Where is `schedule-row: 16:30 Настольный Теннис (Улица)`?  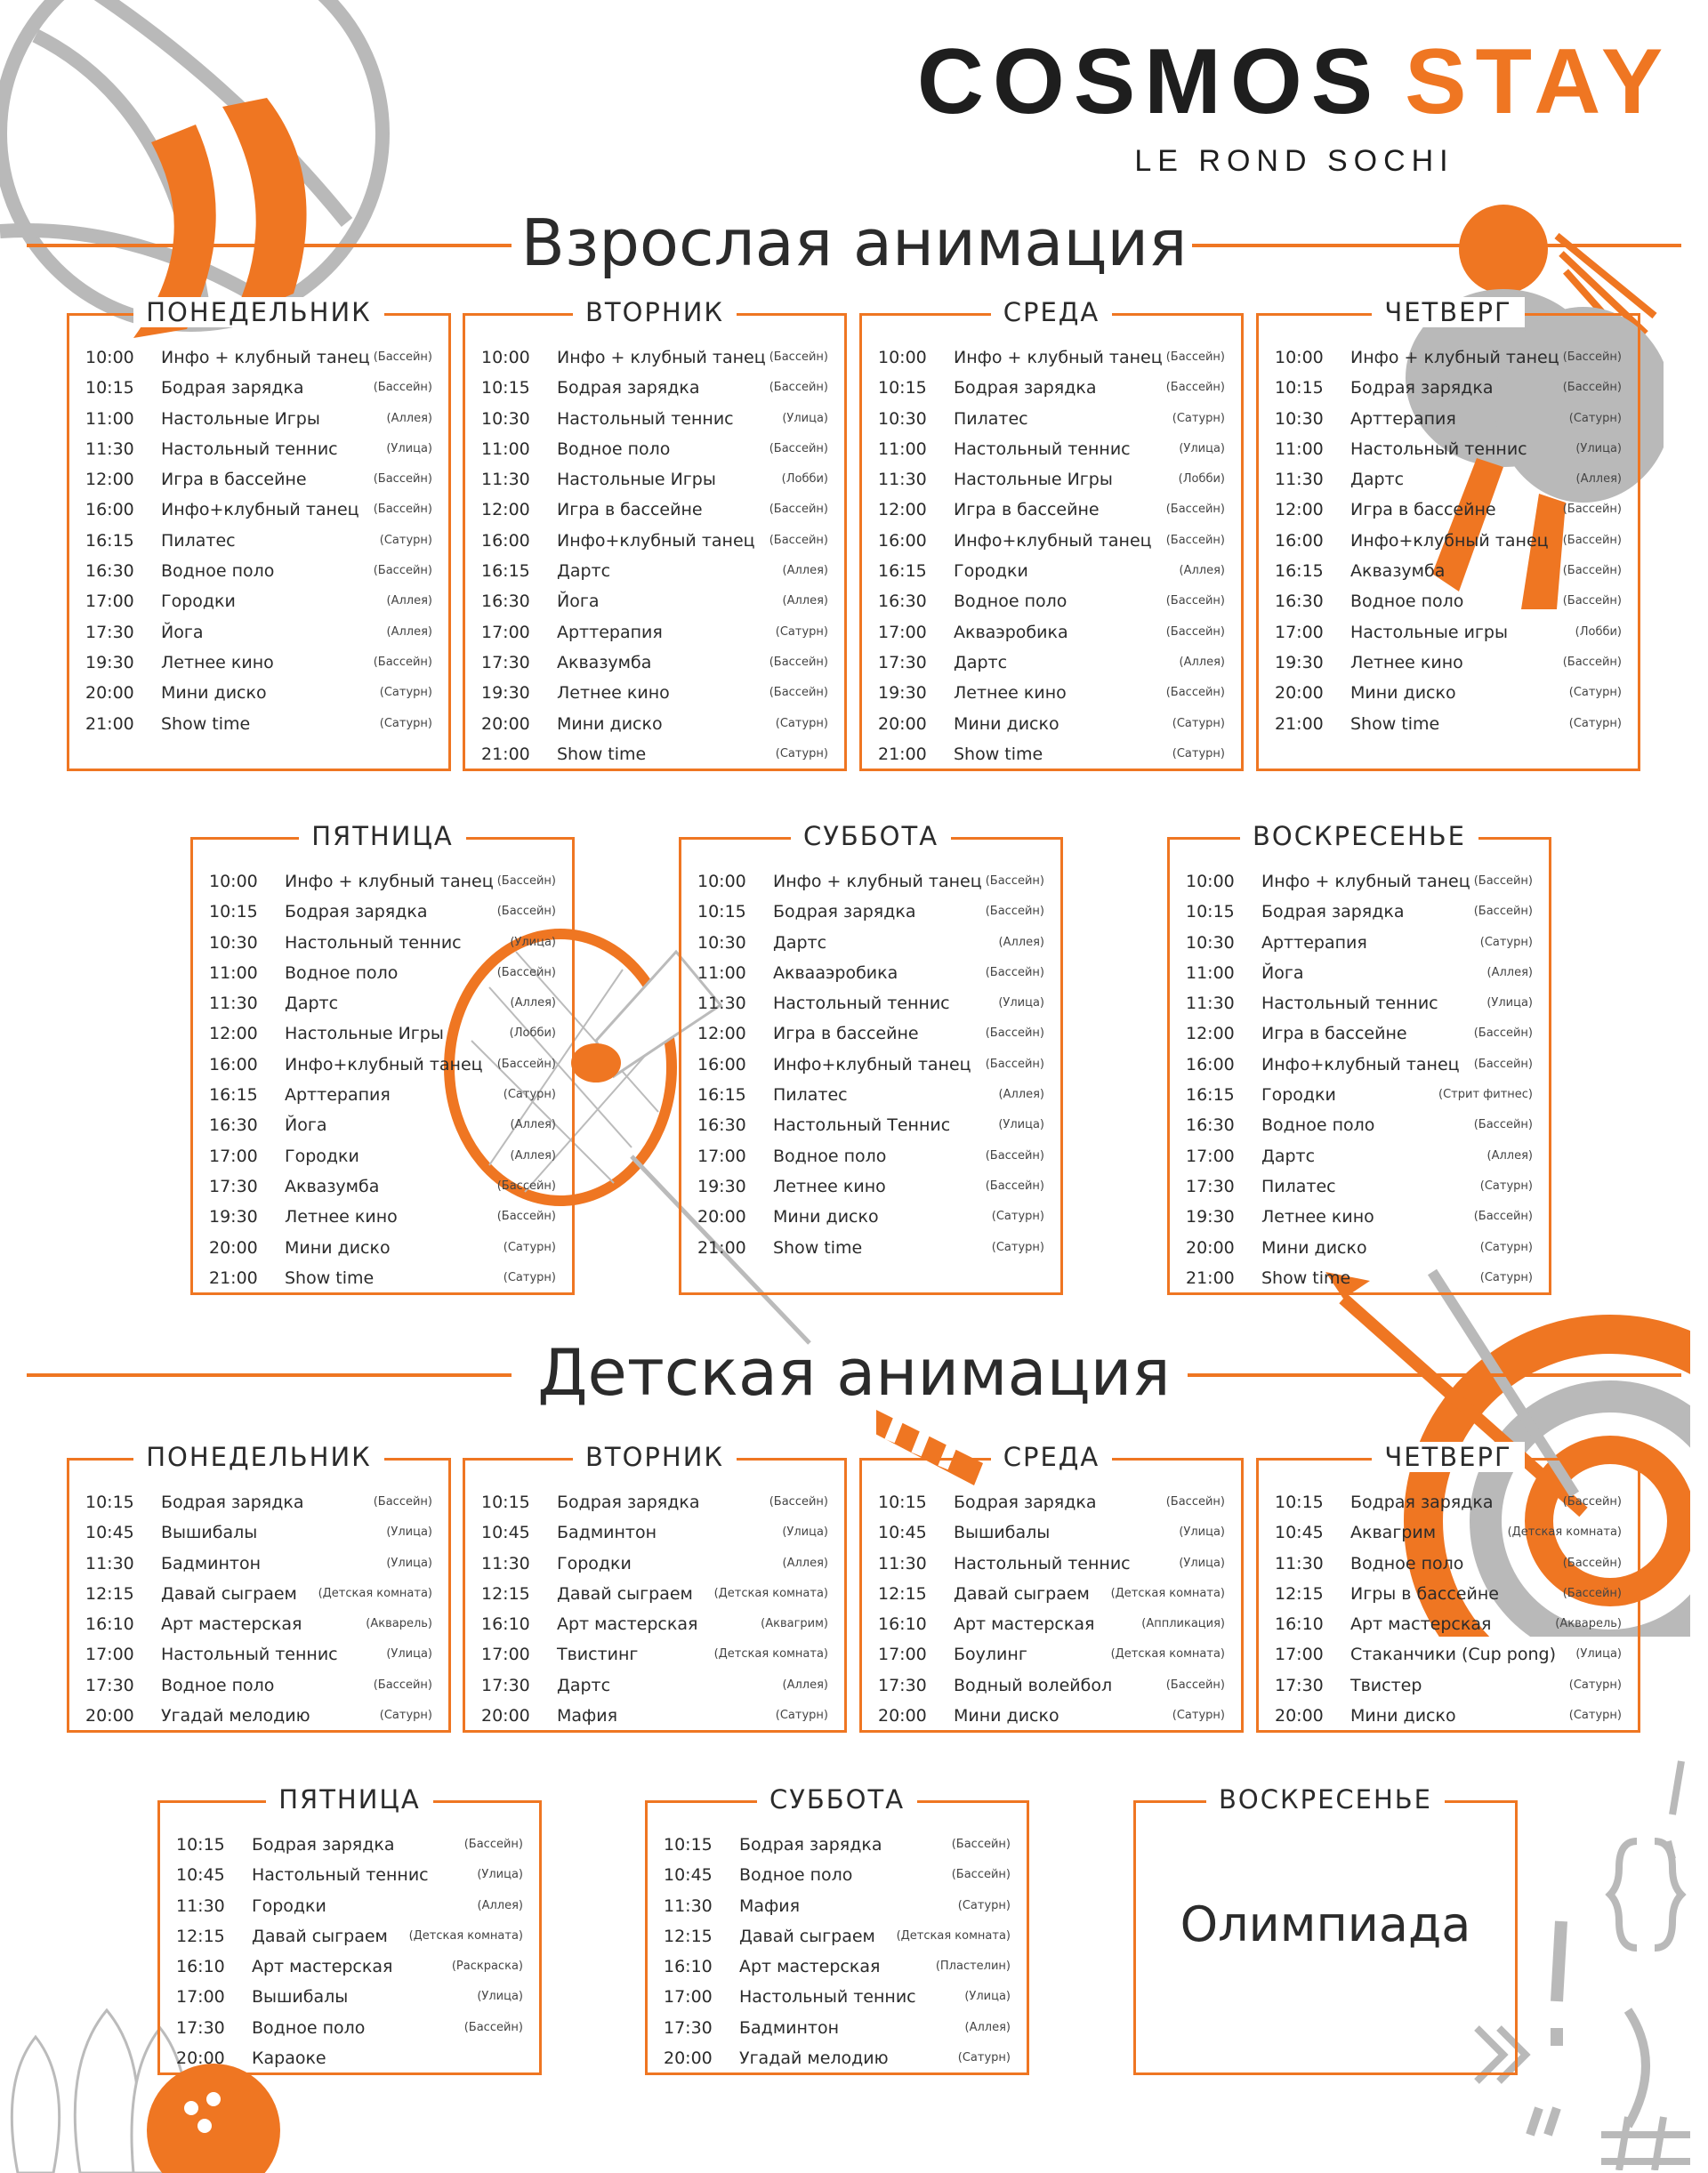
schedule-row: 16:30 Настольный Теннис (Улица) is located at coordinates (870, 1125).